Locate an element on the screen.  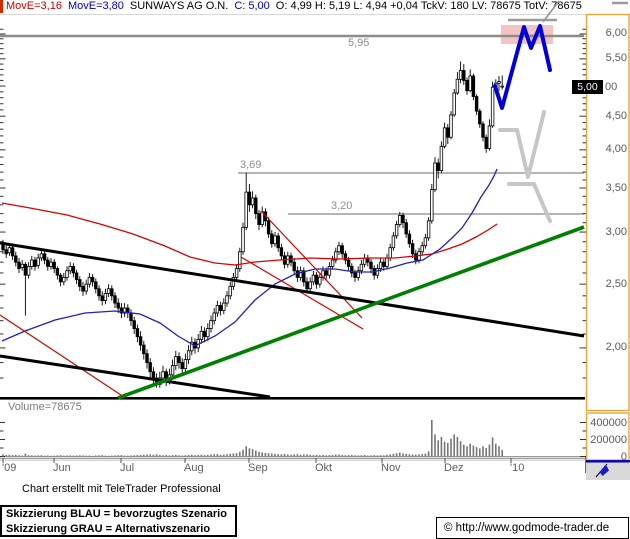
scenario-blue-preferred is located at coordinates (522, 67).